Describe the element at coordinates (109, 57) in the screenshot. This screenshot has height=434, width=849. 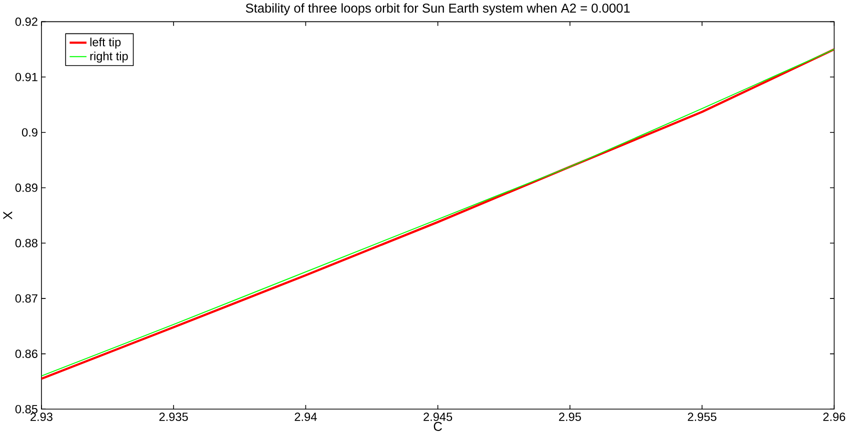
I see `legend-label: right tip` at that location.